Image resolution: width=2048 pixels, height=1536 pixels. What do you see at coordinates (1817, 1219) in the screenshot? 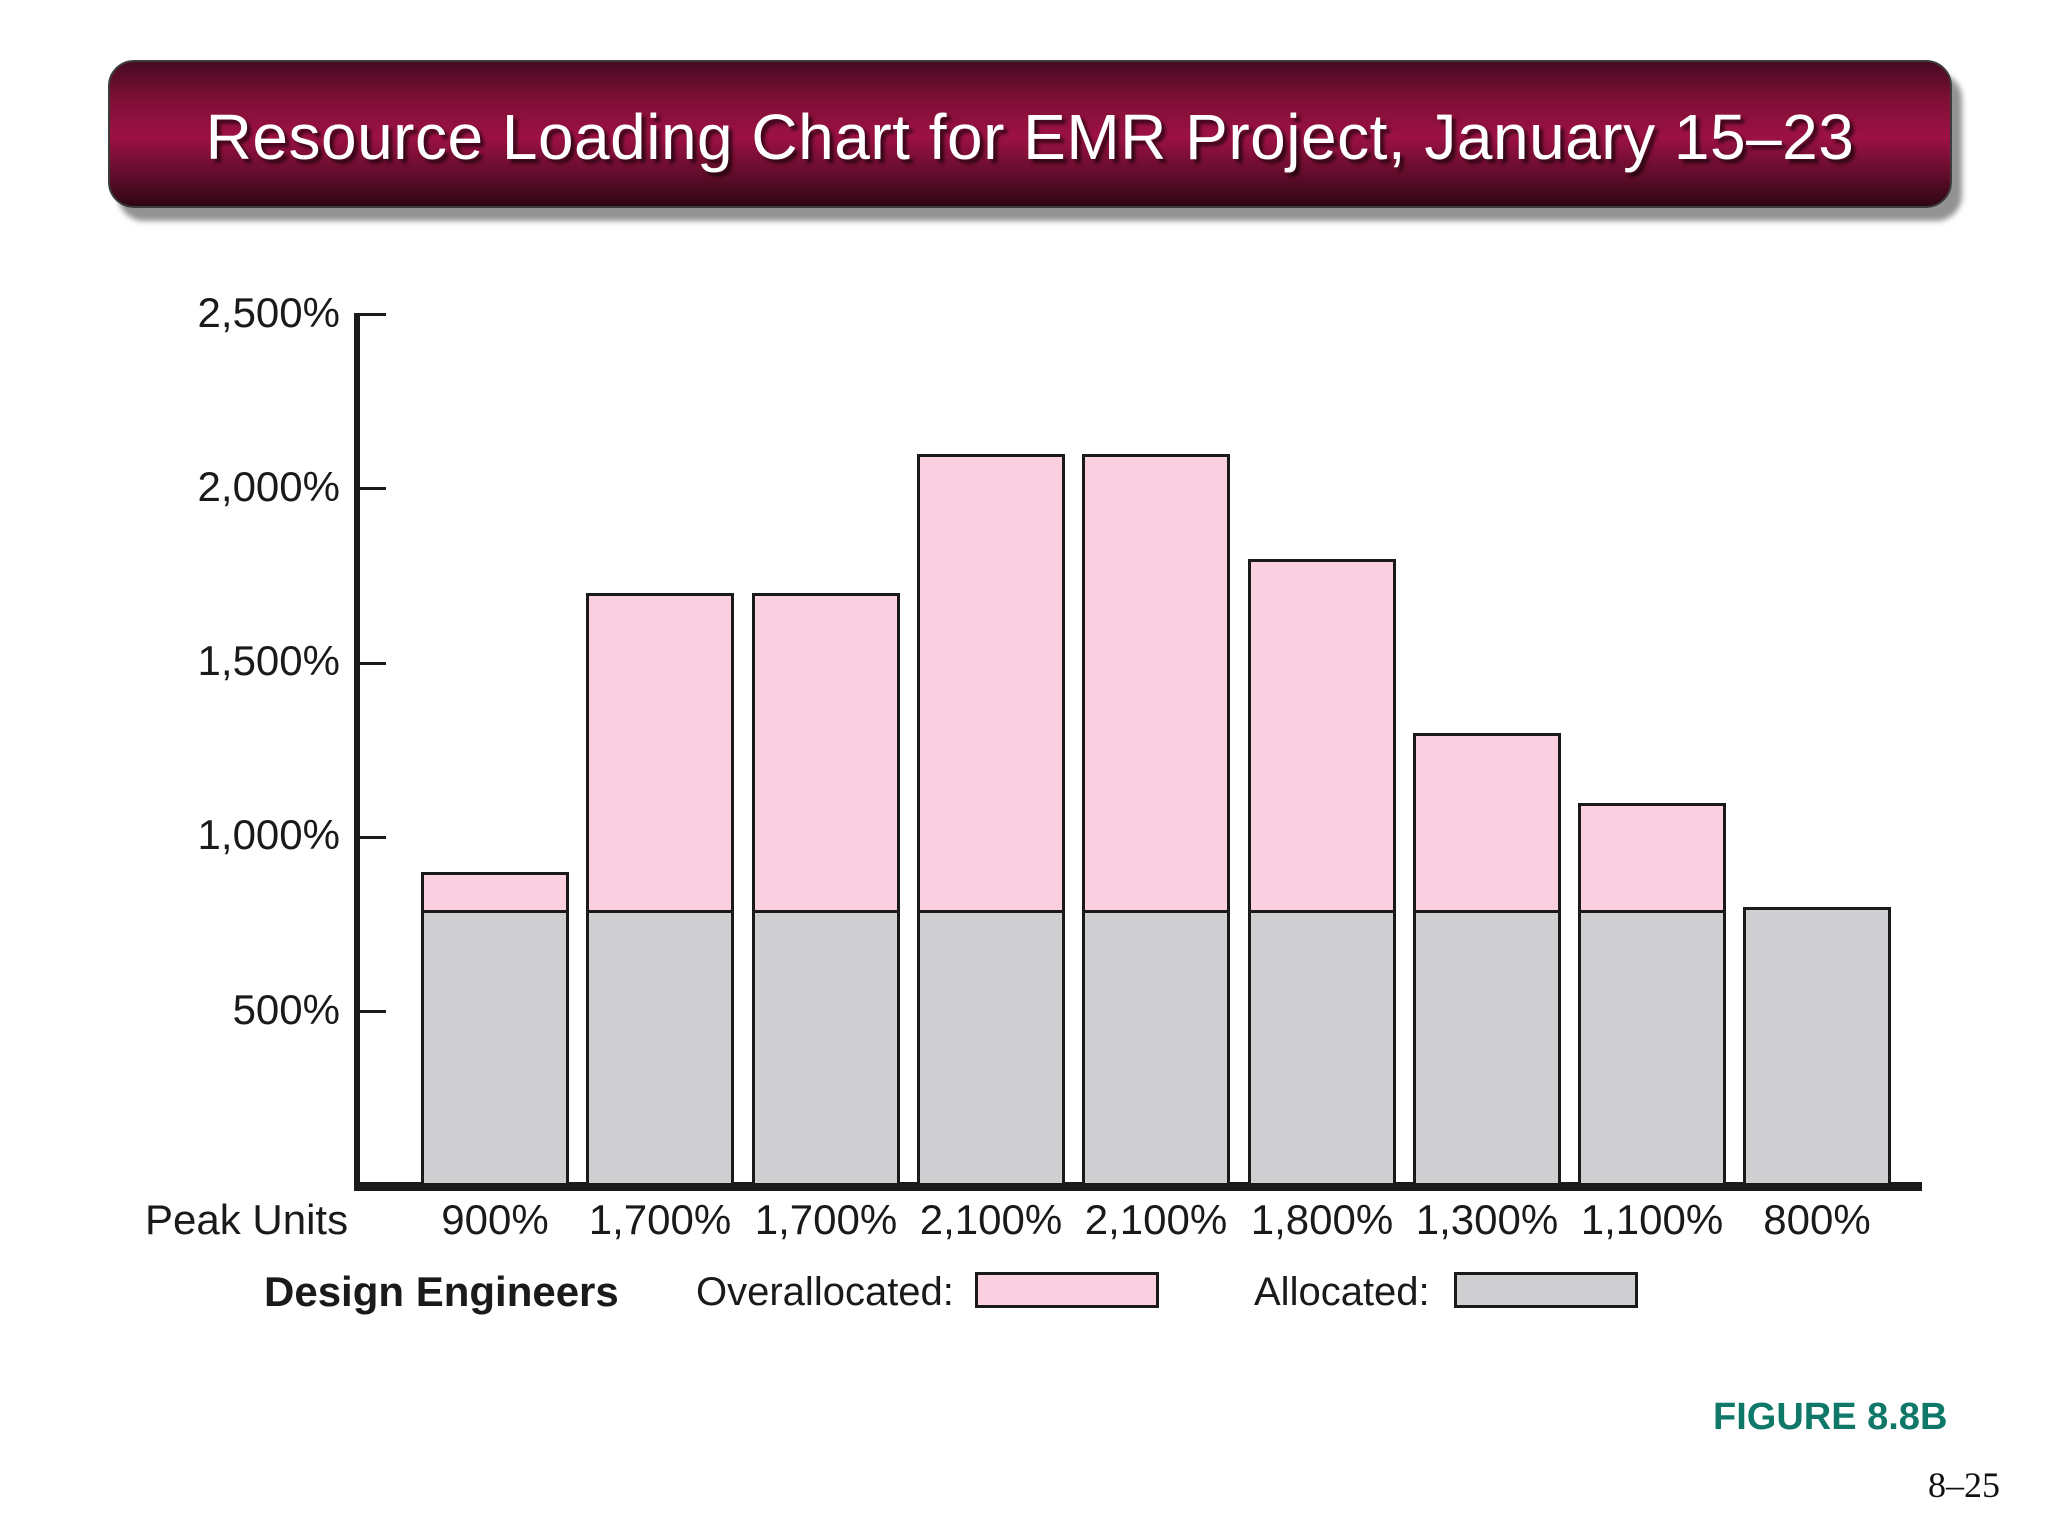
I see `x-value-label: 800%` at bounding box center [1817, 1219].